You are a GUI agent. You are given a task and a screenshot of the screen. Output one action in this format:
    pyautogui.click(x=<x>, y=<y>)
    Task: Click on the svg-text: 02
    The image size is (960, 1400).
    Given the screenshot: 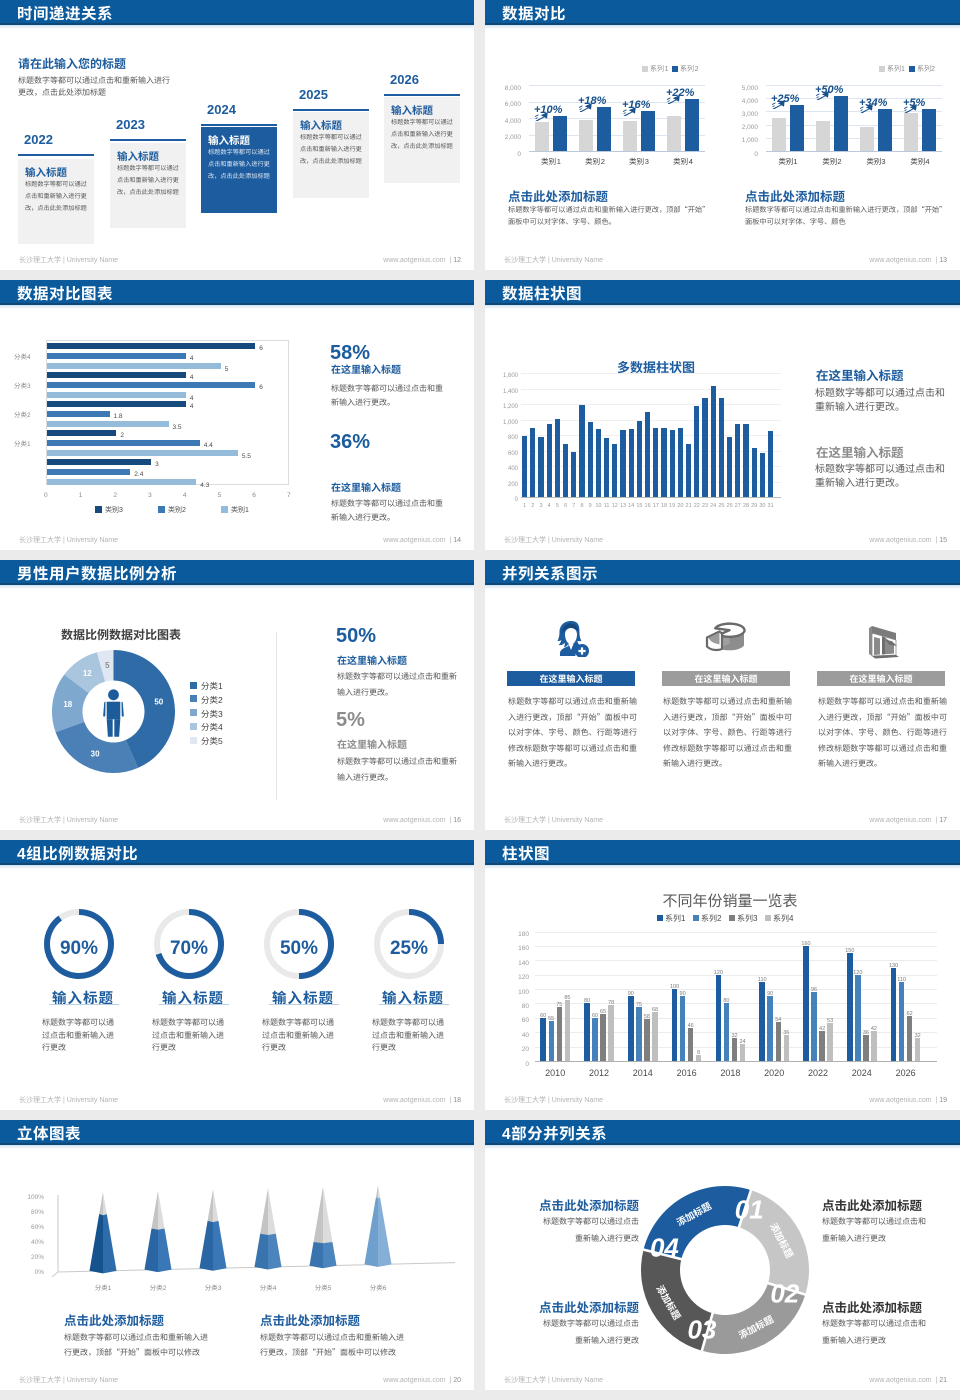 What is the action you would take?
    pyautogui.click(x=784, y=1294)
    